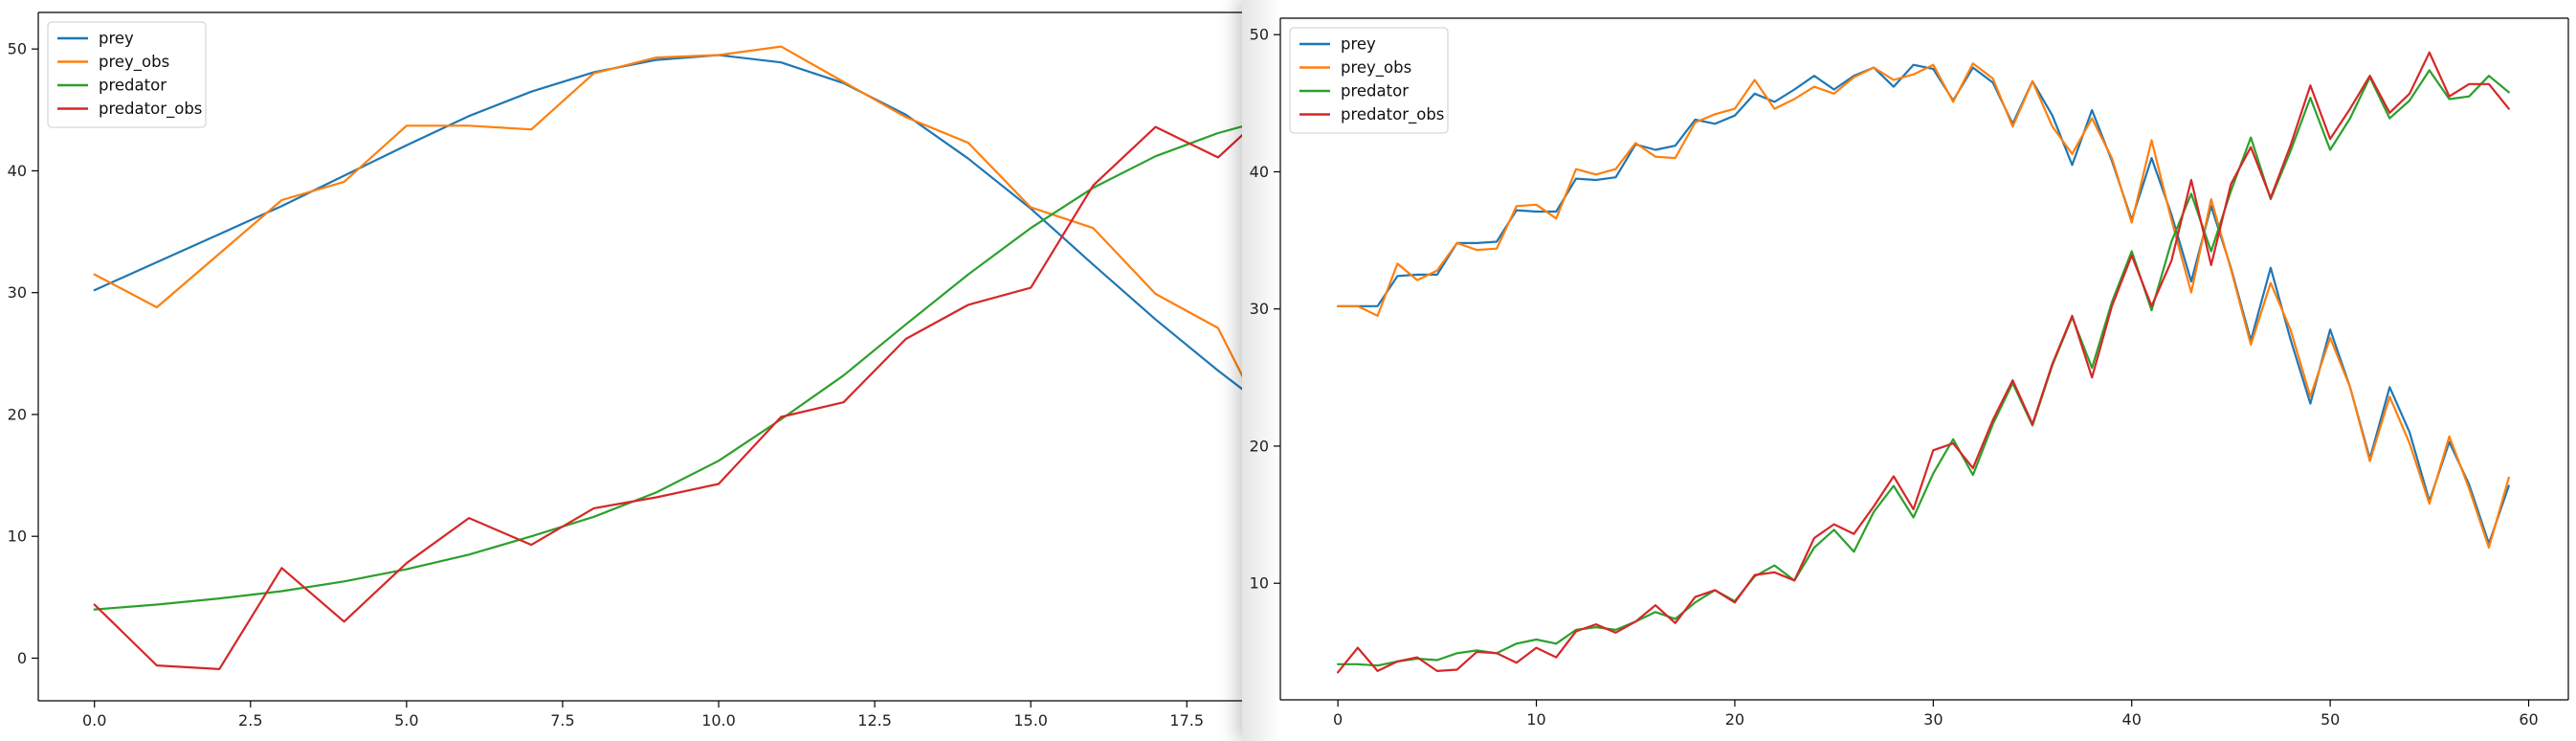 This screenshot has height=741, width=2576. What do you see at coordinates (1030, 721) in the screenshot?
I see `x-tick-label: 15.0` at bounding box center [1030, 721].